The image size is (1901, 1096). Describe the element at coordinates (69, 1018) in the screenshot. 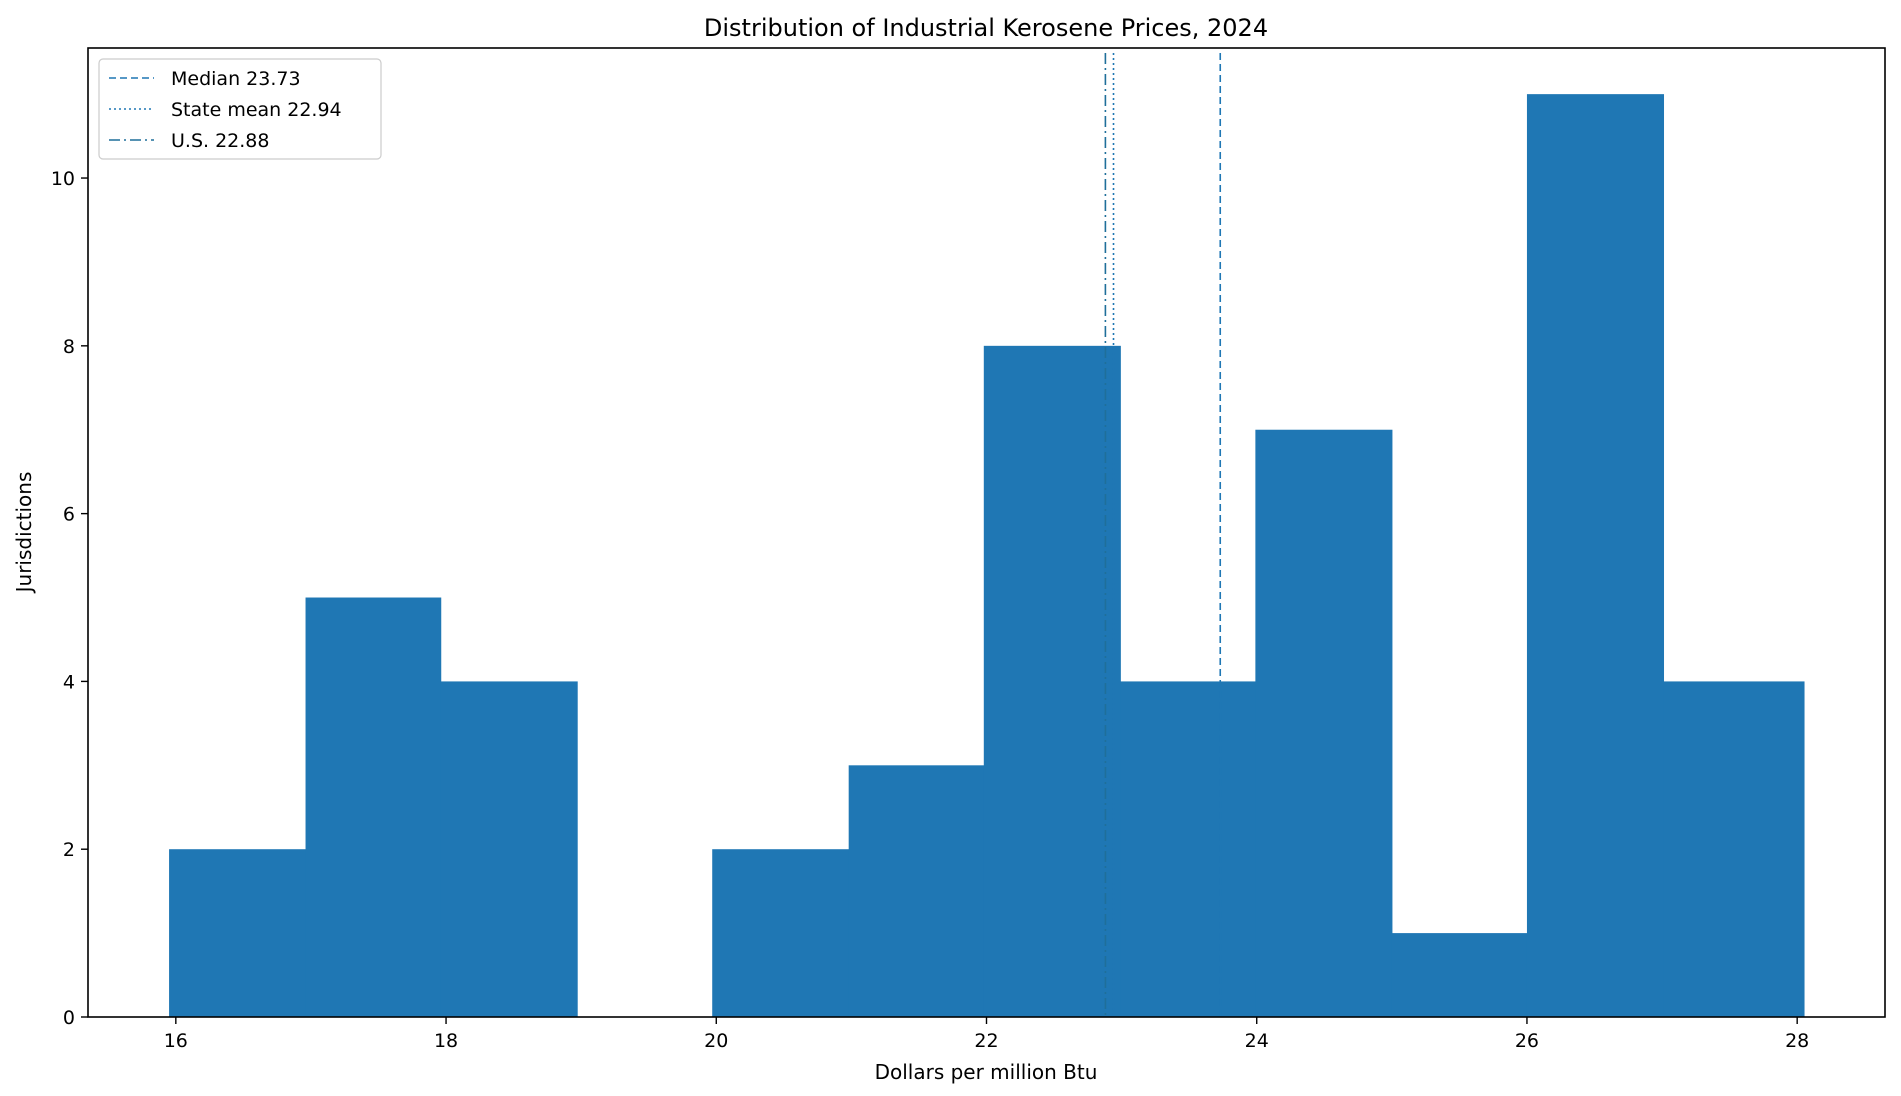

I see `y-tick-label: 0` at that location.